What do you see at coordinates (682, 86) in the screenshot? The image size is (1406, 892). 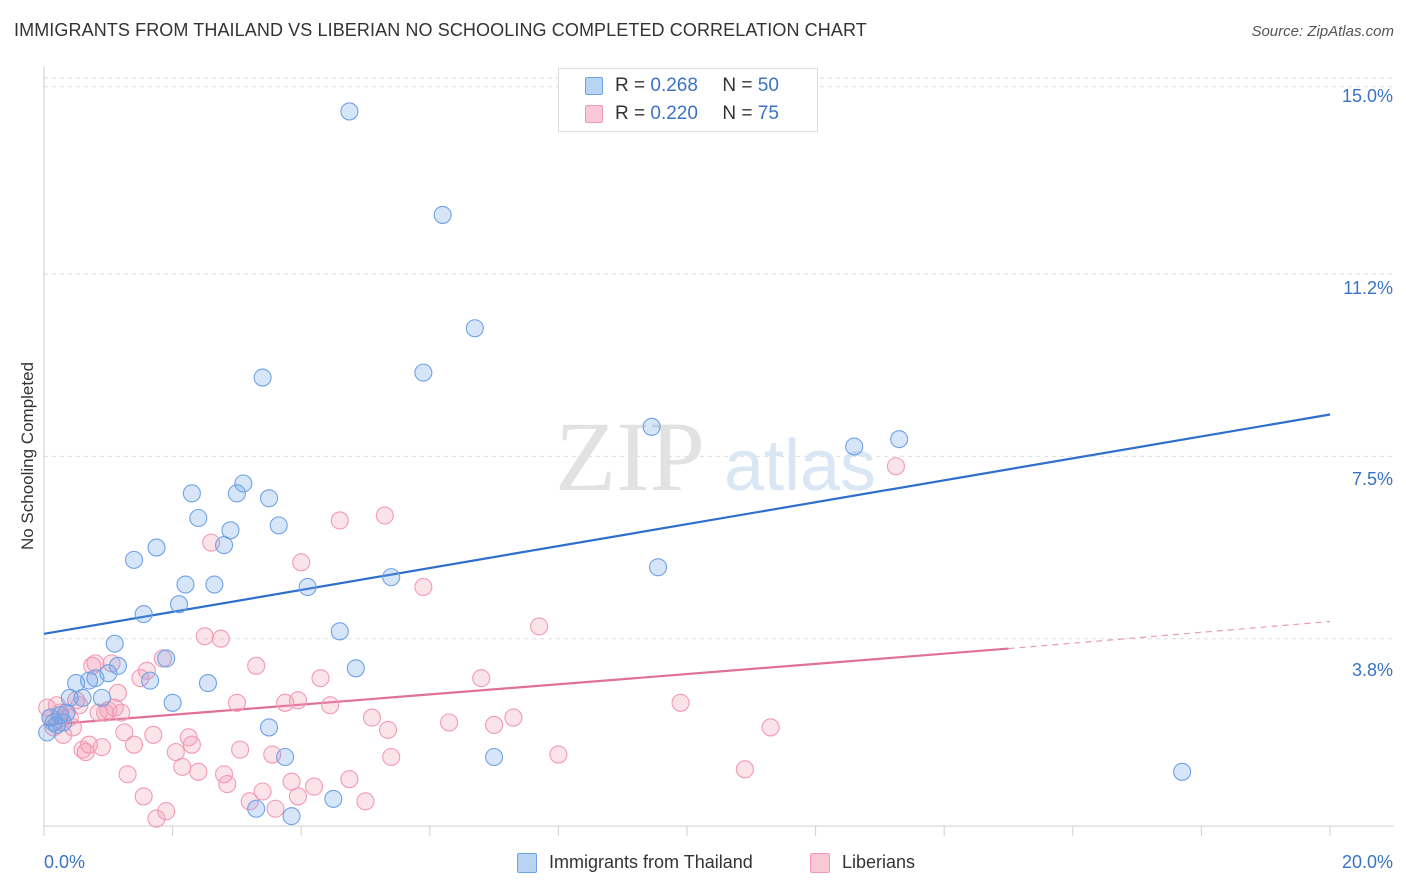 I see `legend-row-thailand: R = 0.268 N = 50` at bounding box center [682, 86].